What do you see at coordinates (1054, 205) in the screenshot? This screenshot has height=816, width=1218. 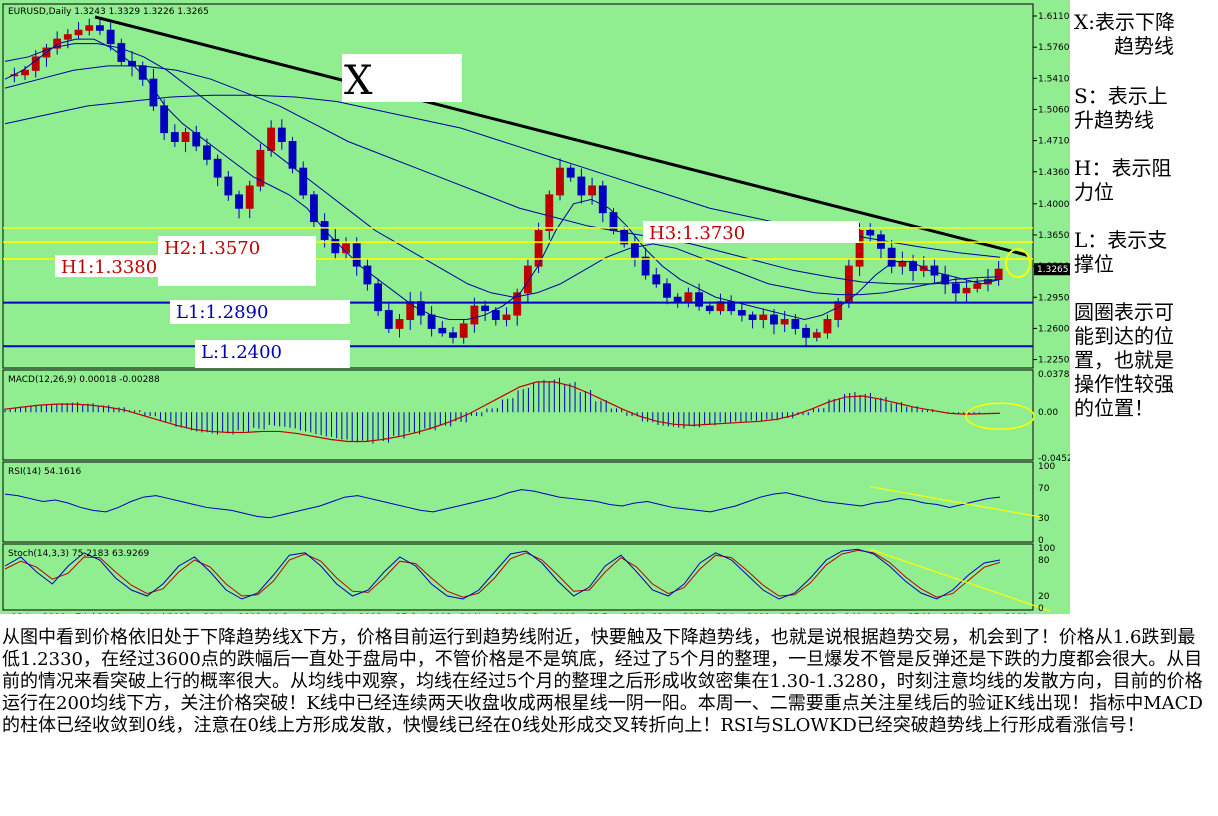 I see `price-tick-label: 1.4000` at bounding box center [1054, 205].